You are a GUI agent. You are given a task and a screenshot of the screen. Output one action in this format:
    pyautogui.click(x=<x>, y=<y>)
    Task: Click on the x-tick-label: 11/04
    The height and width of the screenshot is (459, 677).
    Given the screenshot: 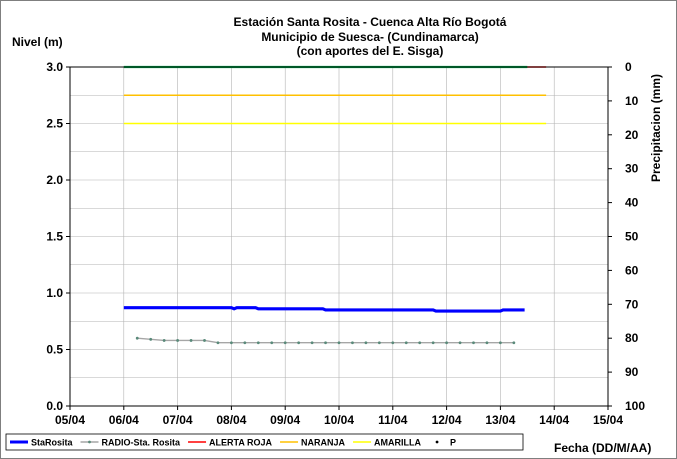 What is the action you would take?
    pyautogui.click(x=393, y=420)
    